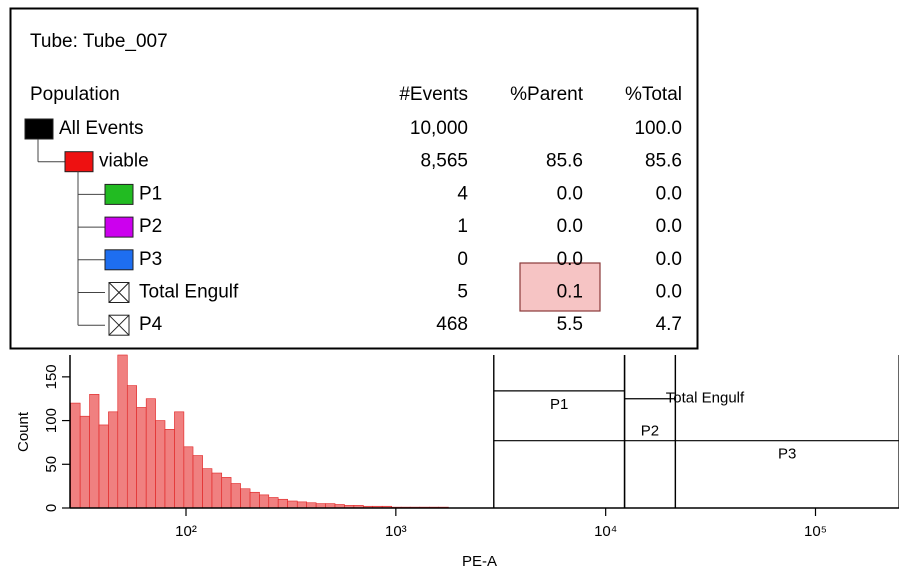  What do you see at coordinates (23, 431) in the screenshot?
I see `y-axis-title: Count` at bounding box center [23, 431].